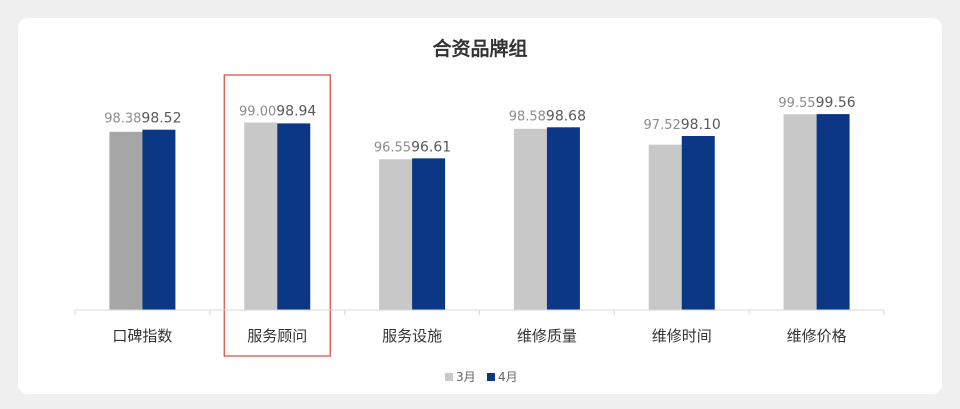  I want to click on value-label-维修质量-4月: 98.68, so click(566, 116).